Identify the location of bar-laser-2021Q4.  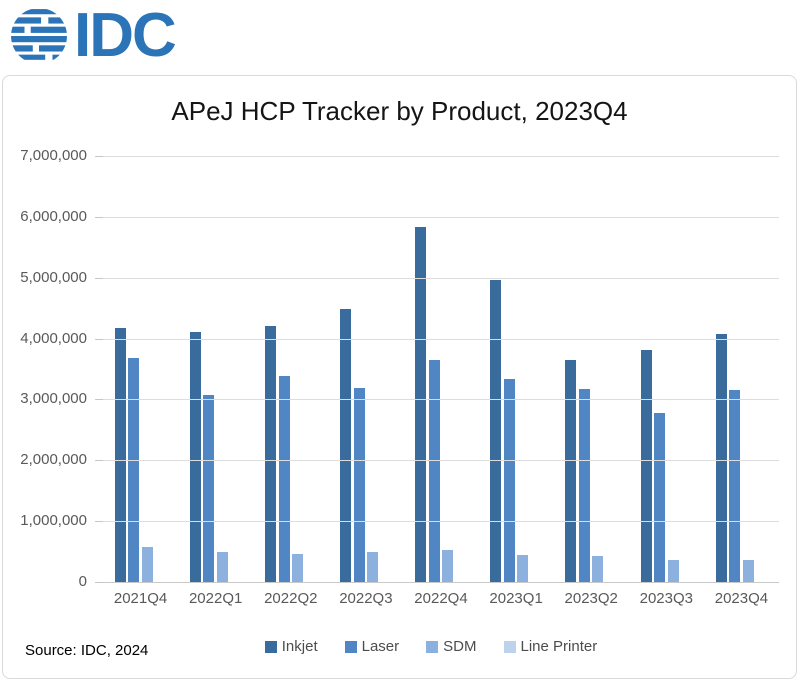
(134, 470).